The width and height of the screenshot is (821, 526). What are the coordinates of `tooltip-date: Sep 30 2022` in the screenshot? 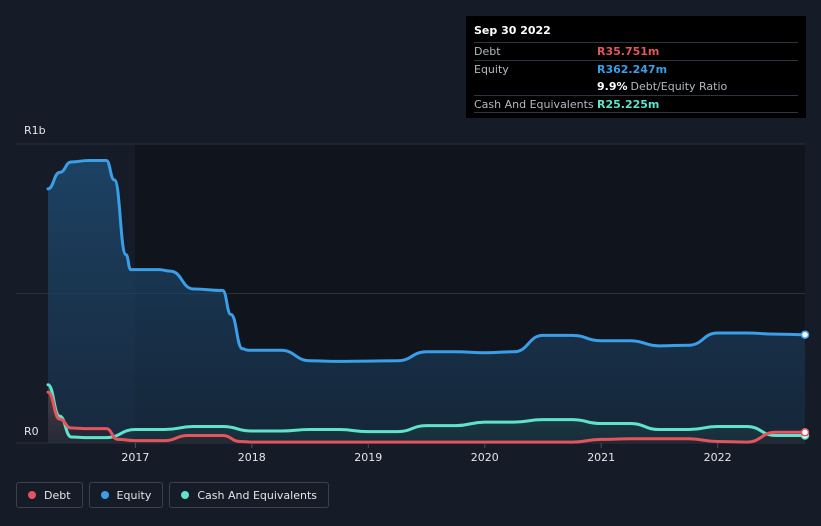 It's located at (512, 30).